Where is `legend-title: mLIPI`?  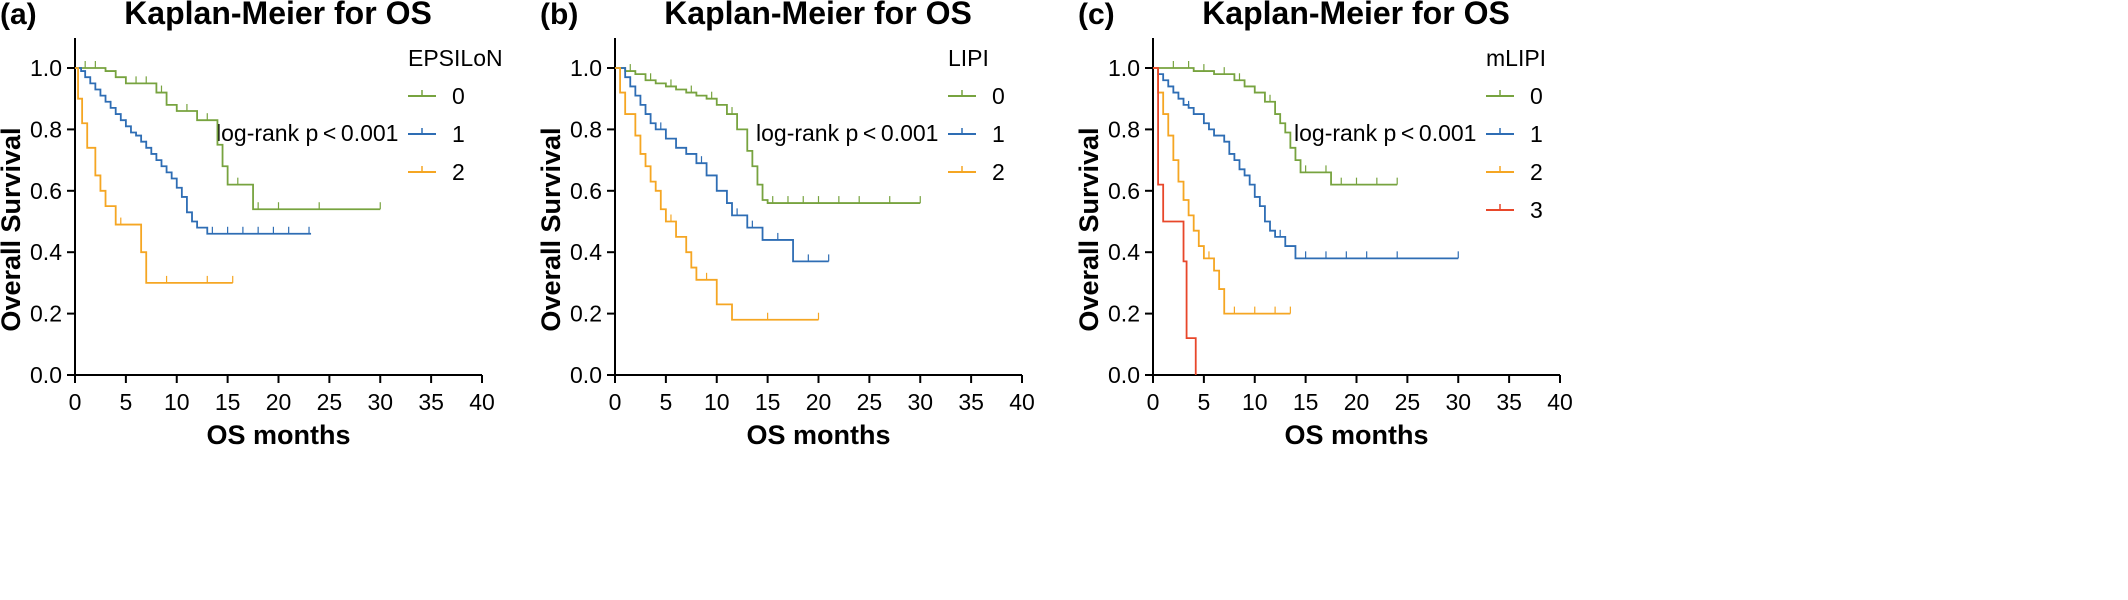
legend-title: mLIPI is located at coordinates (1516, 58).